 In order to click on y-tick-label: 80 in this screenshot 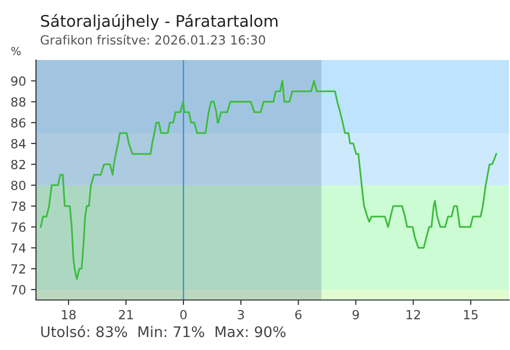, I will do `click(18, 185)`.